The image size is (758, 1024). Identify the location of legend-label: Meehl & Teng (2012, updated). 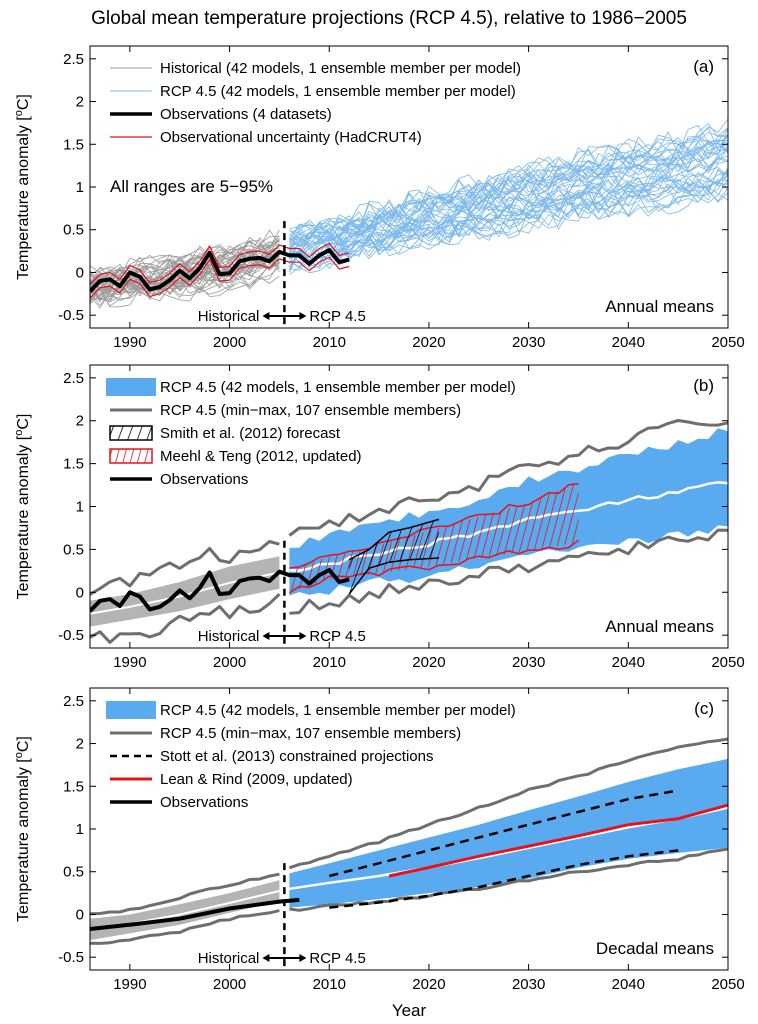
(261, 456).